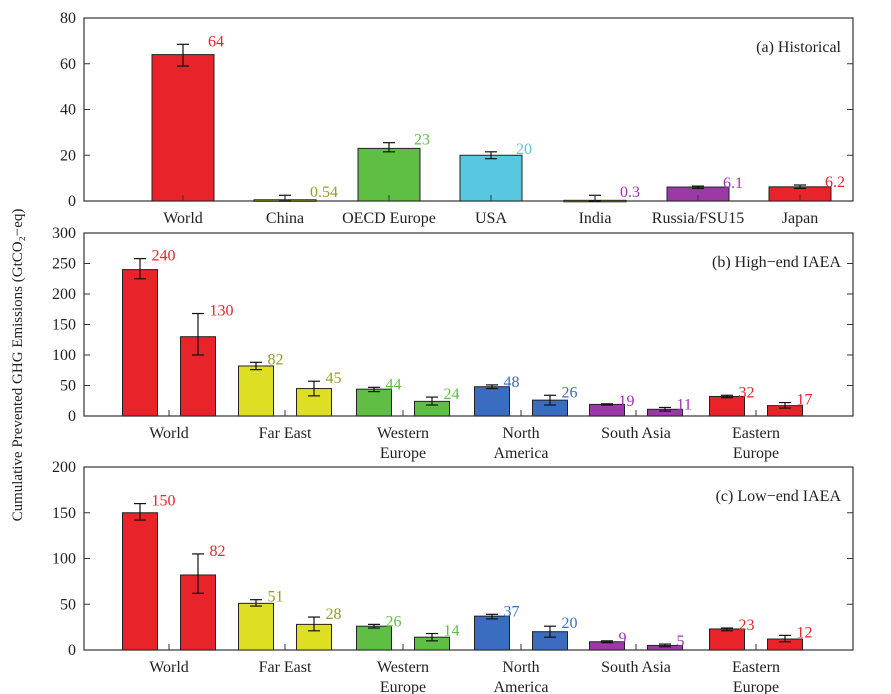 This screenshot has width=891, height=694. Describe the element at coordinates (222, 311) in the screenshot. I see `data-label: 130` at that location.